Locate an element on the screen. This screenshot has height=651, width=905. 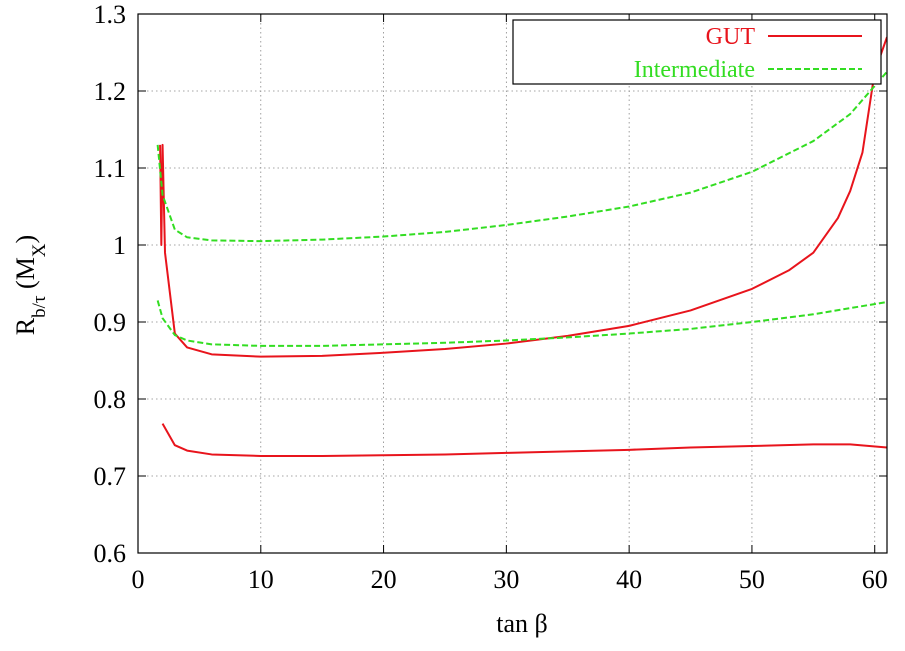
y-axis-label-rest: (M is located at coordinates (25, 276).